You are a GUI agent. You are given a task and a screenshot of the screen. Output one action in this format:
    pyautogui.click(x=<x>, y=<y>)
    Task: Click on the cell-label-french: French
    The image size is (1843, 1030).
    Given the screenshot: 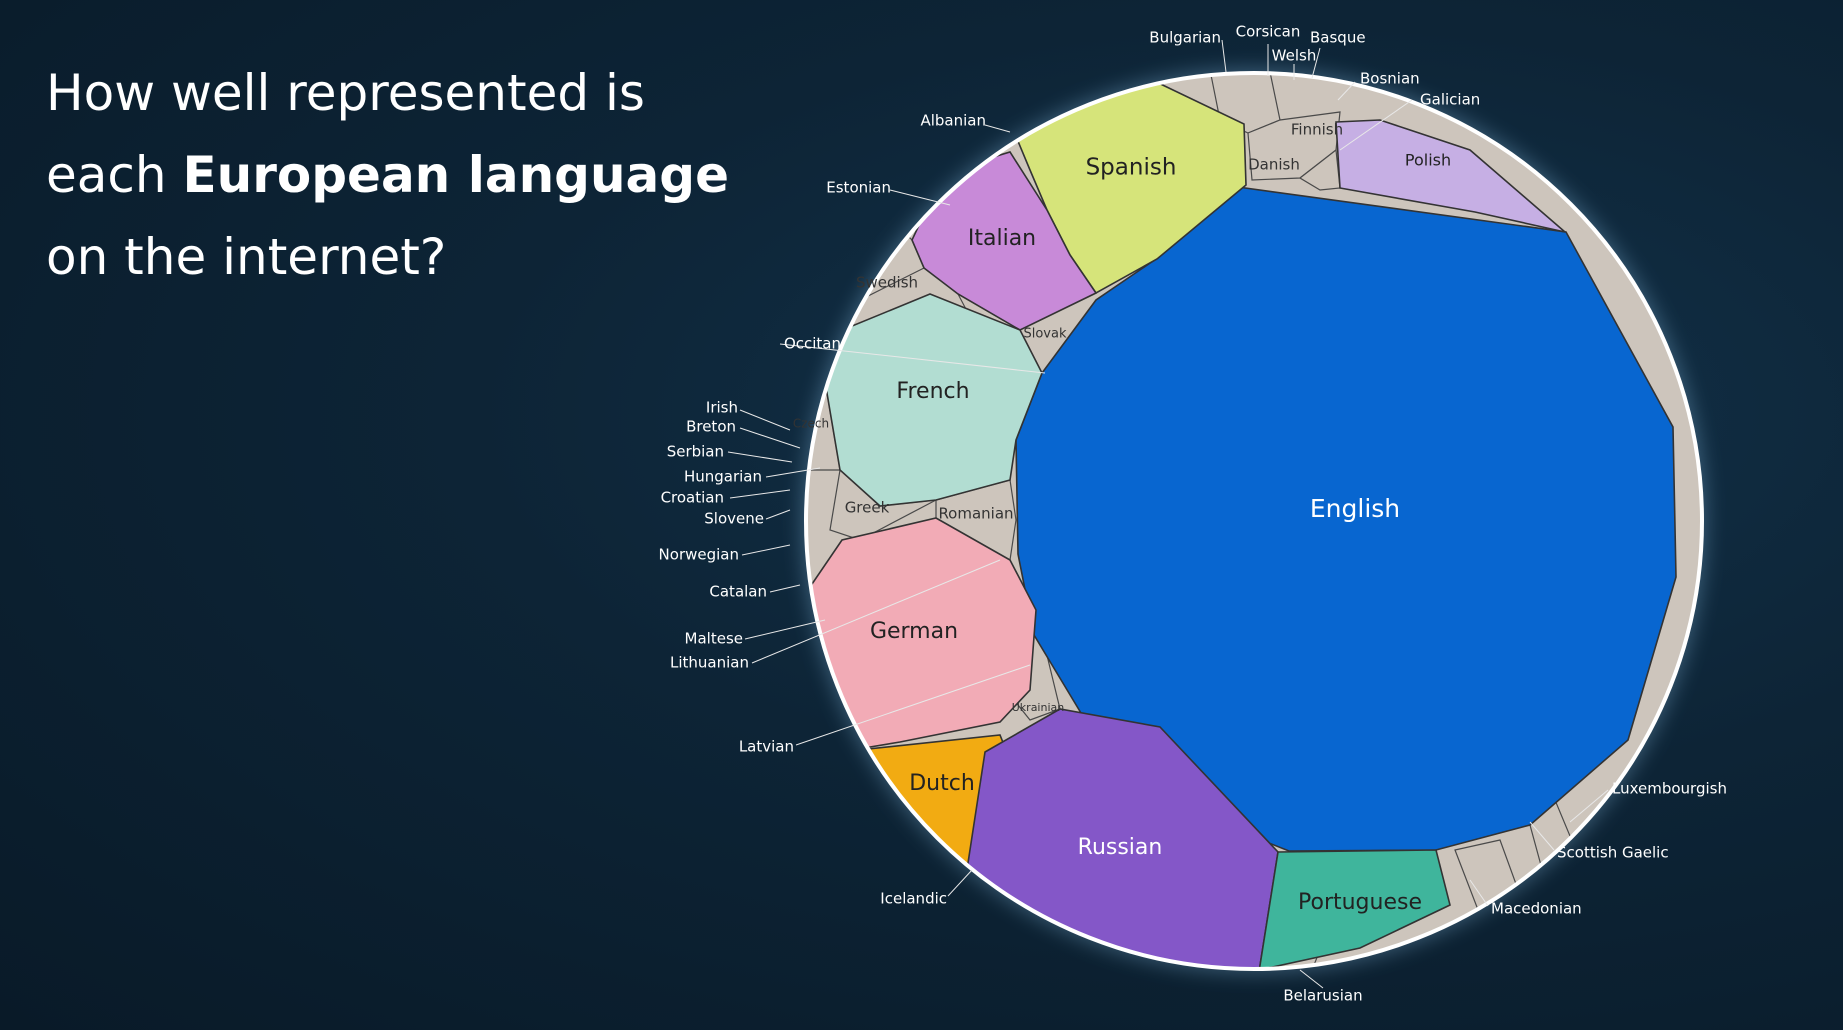 What is the action you would take?
    pyautogui.click(x=932, y=391)
    